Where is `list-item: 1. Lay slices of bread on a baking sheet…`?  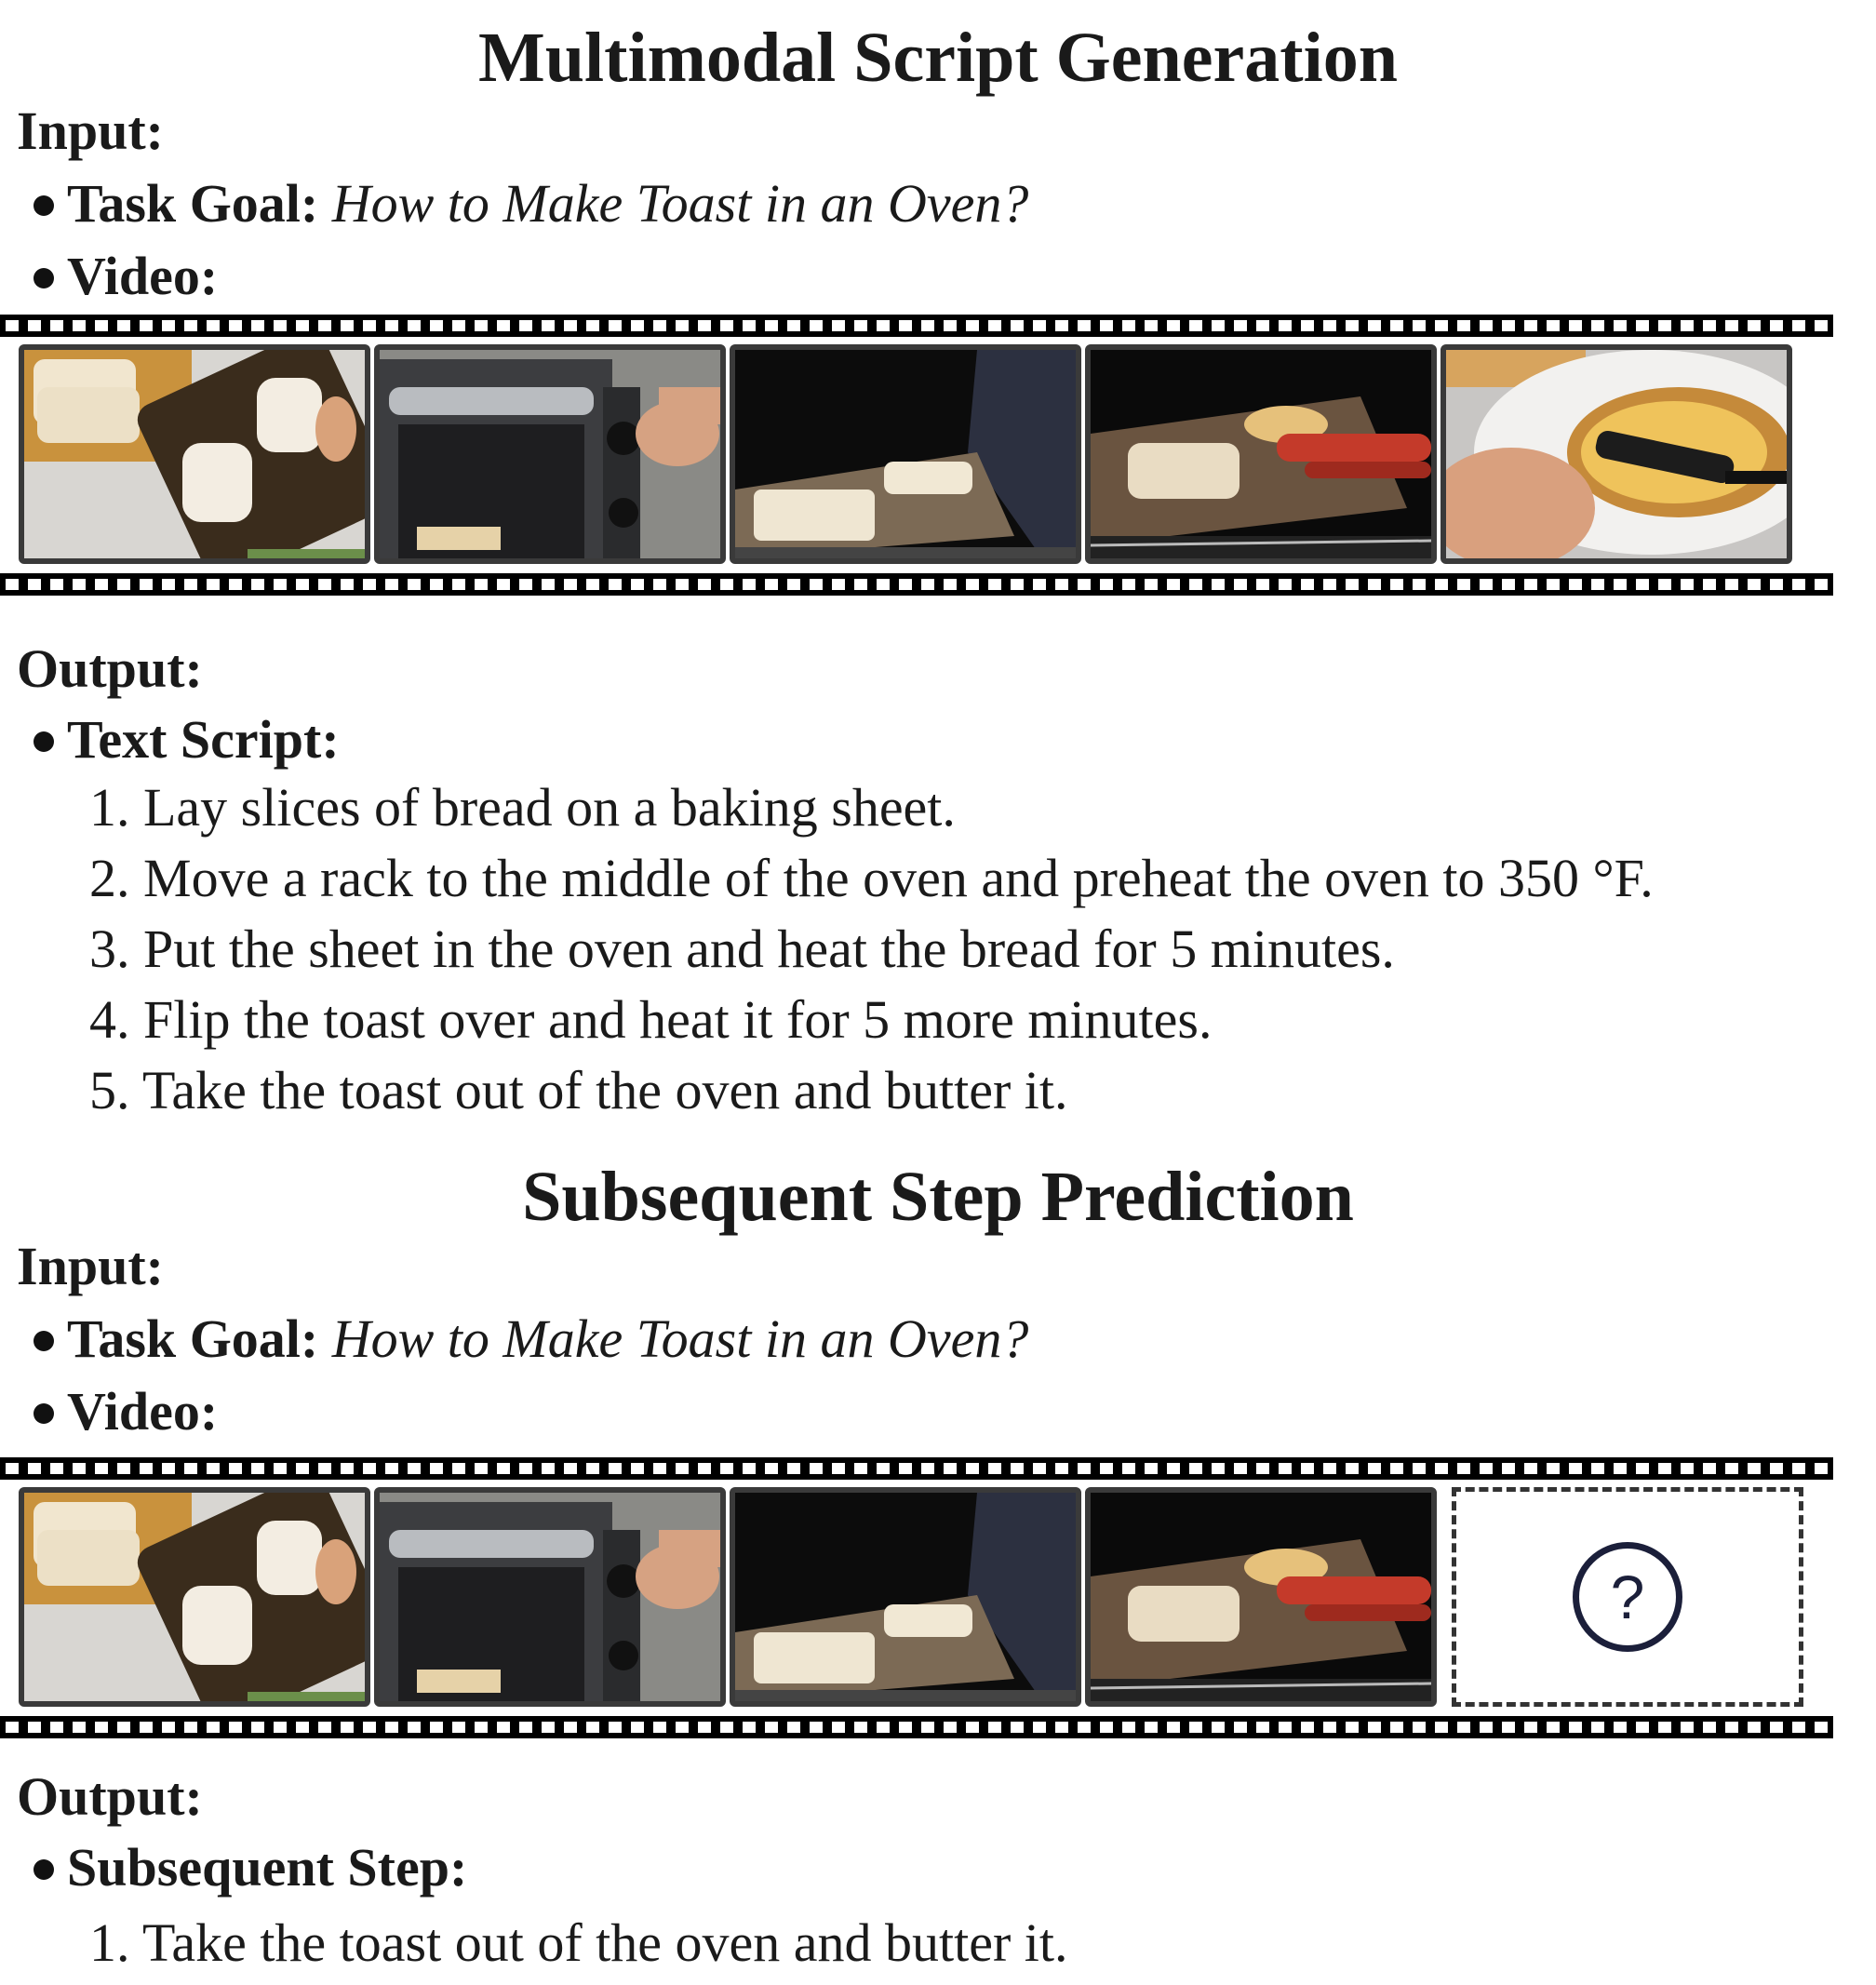 list-item: 1. Lay slices of bread on a baking sheet… is located at coordinates (522, 807).